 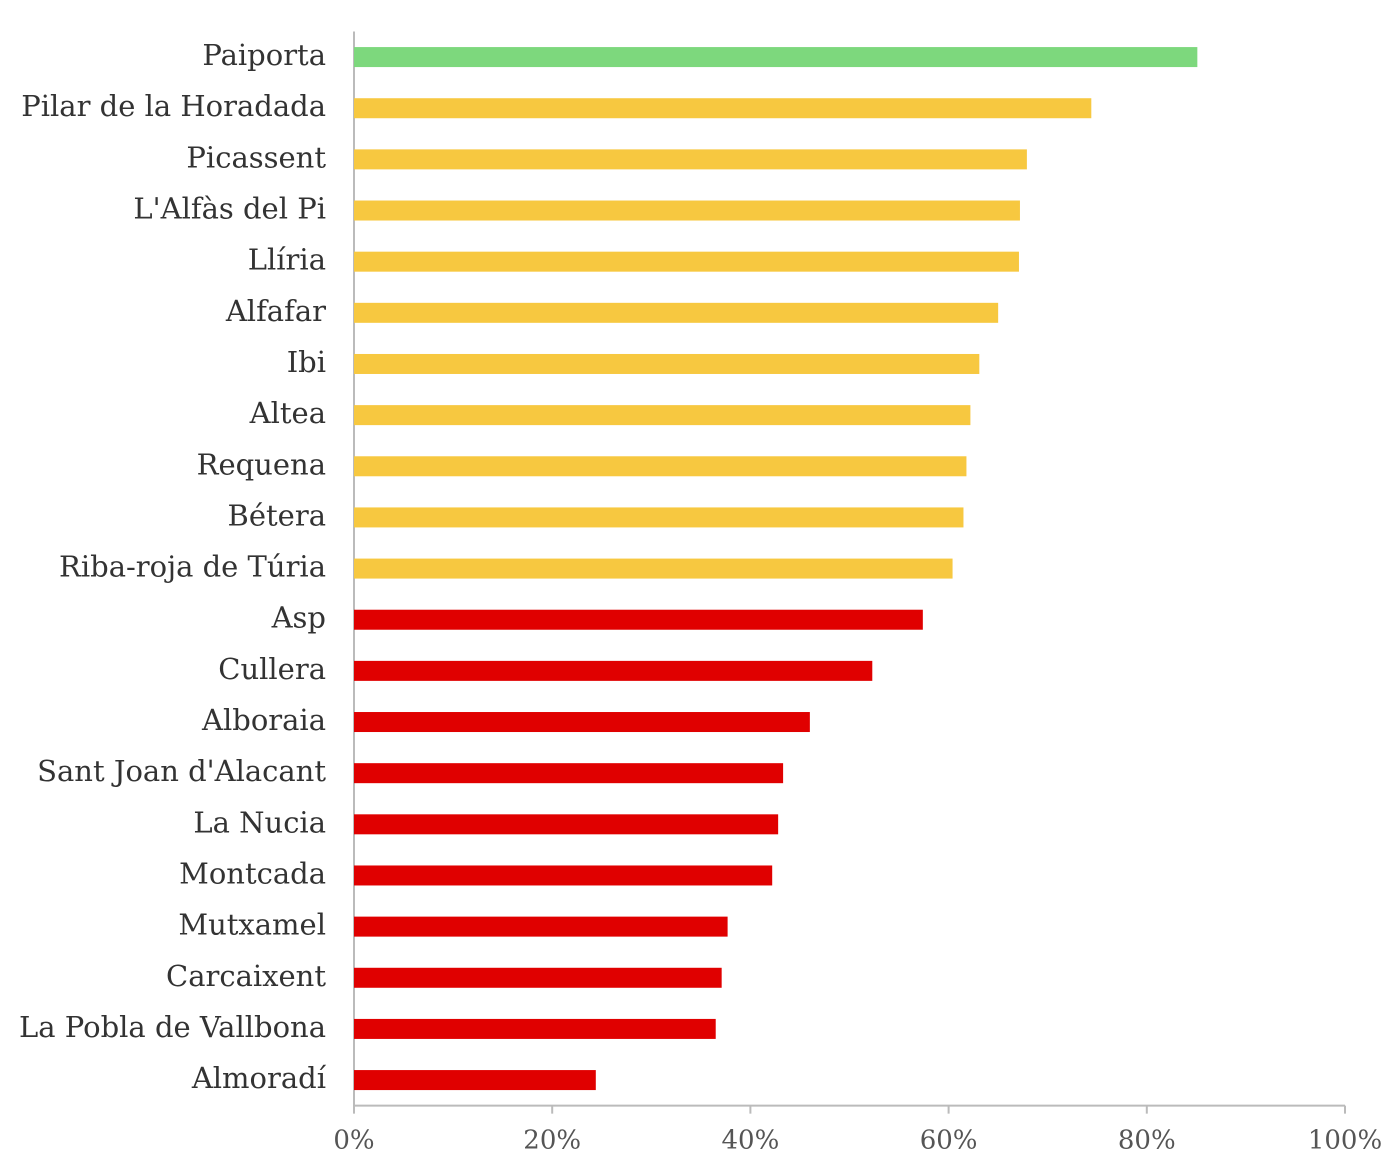 I want to click on y-tick-label: Ibi, so click(x=306, y=362).